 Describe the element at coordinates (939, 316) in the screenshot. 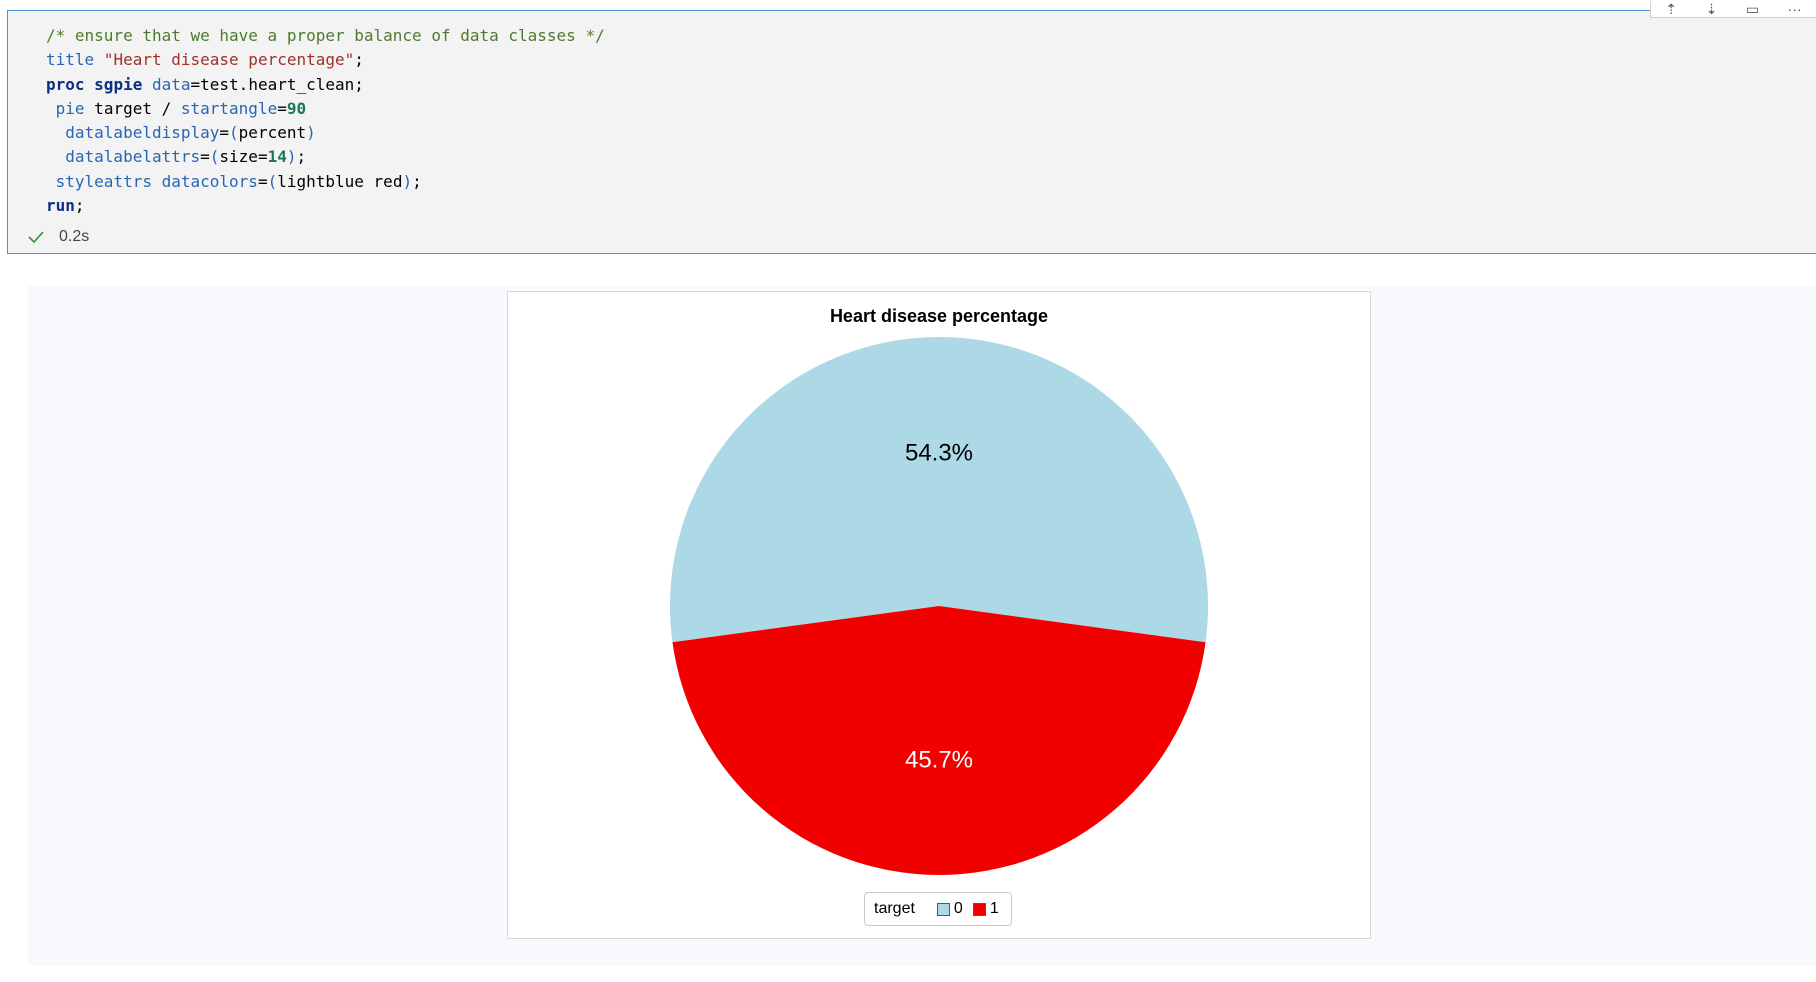

I see `chart-title: Heart disease percentage` at that location.